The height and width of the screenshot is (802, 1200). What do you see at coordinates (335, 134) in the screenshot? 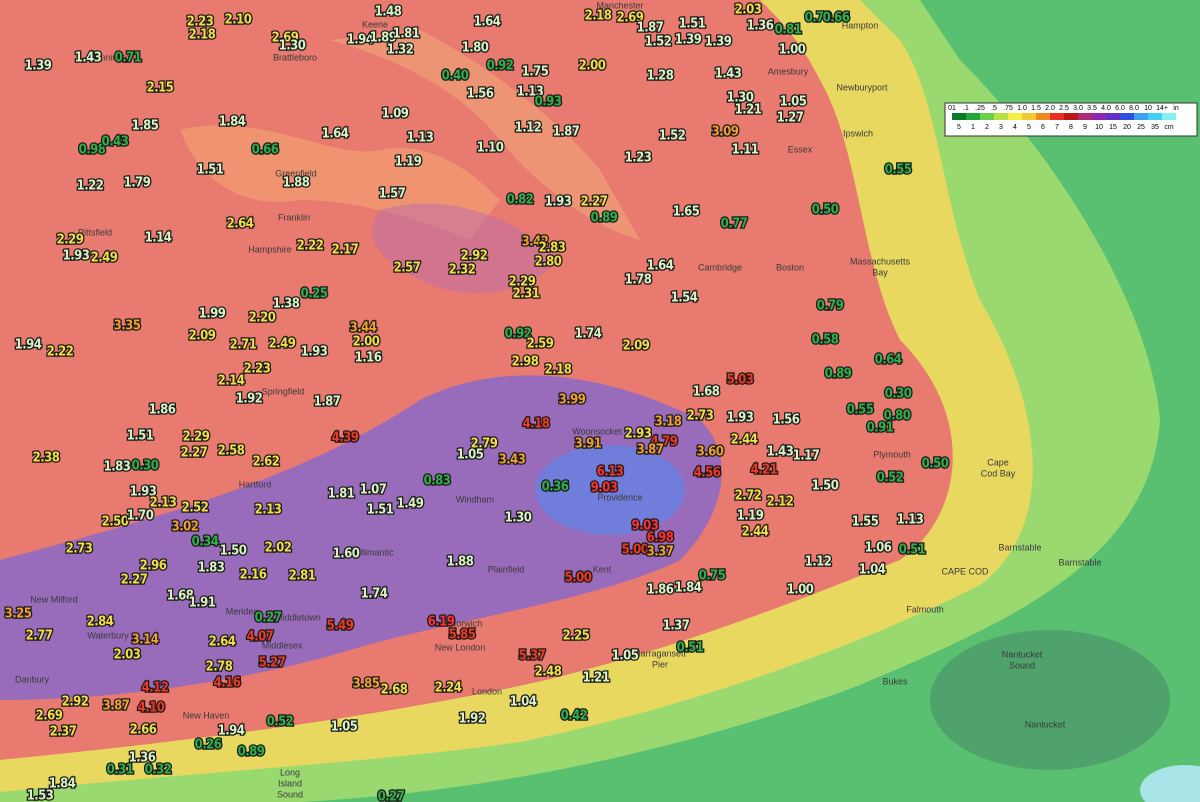
I see `amount-label: 1.64` at bounding box center [335, 134].